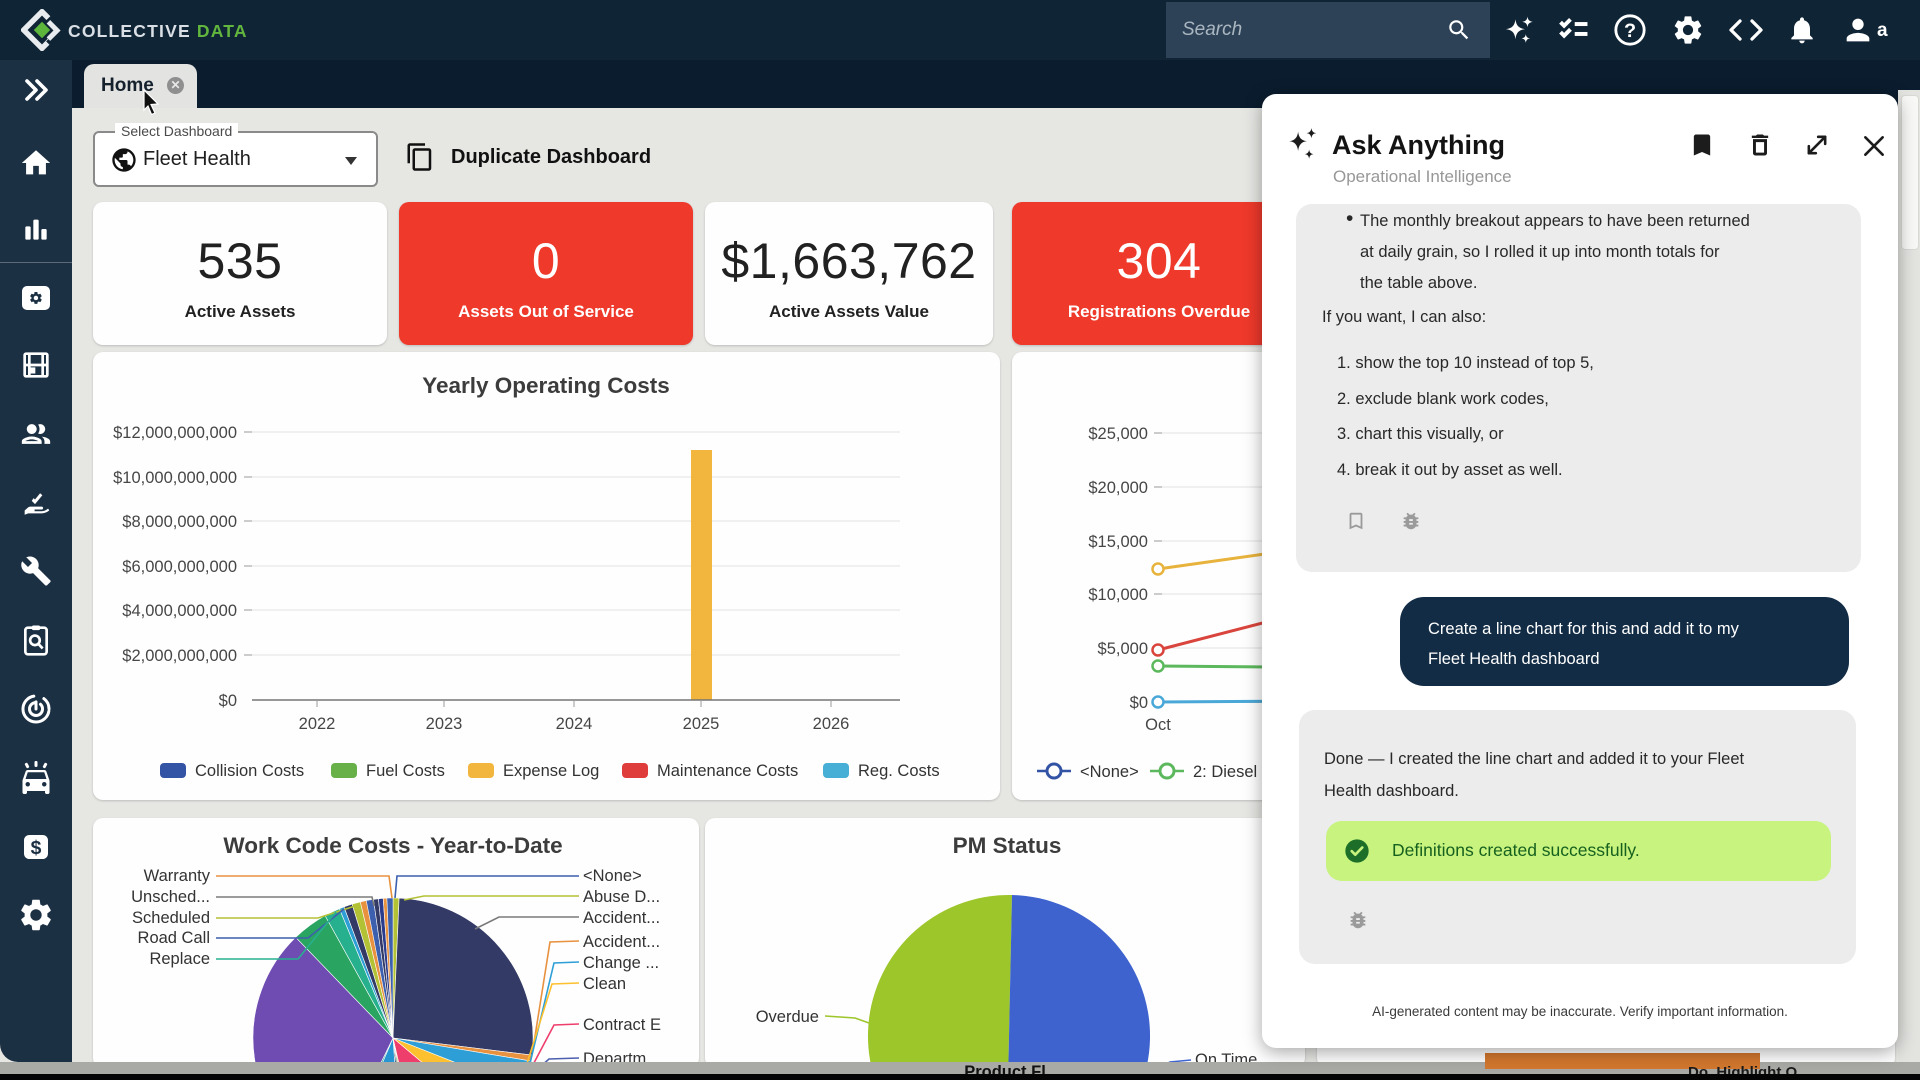 The height and width of the screenshot is (1080, 1920). Describe the element at coordinates (1158, 725) in the screenshot. I see `svg-text: Oct` at that location.